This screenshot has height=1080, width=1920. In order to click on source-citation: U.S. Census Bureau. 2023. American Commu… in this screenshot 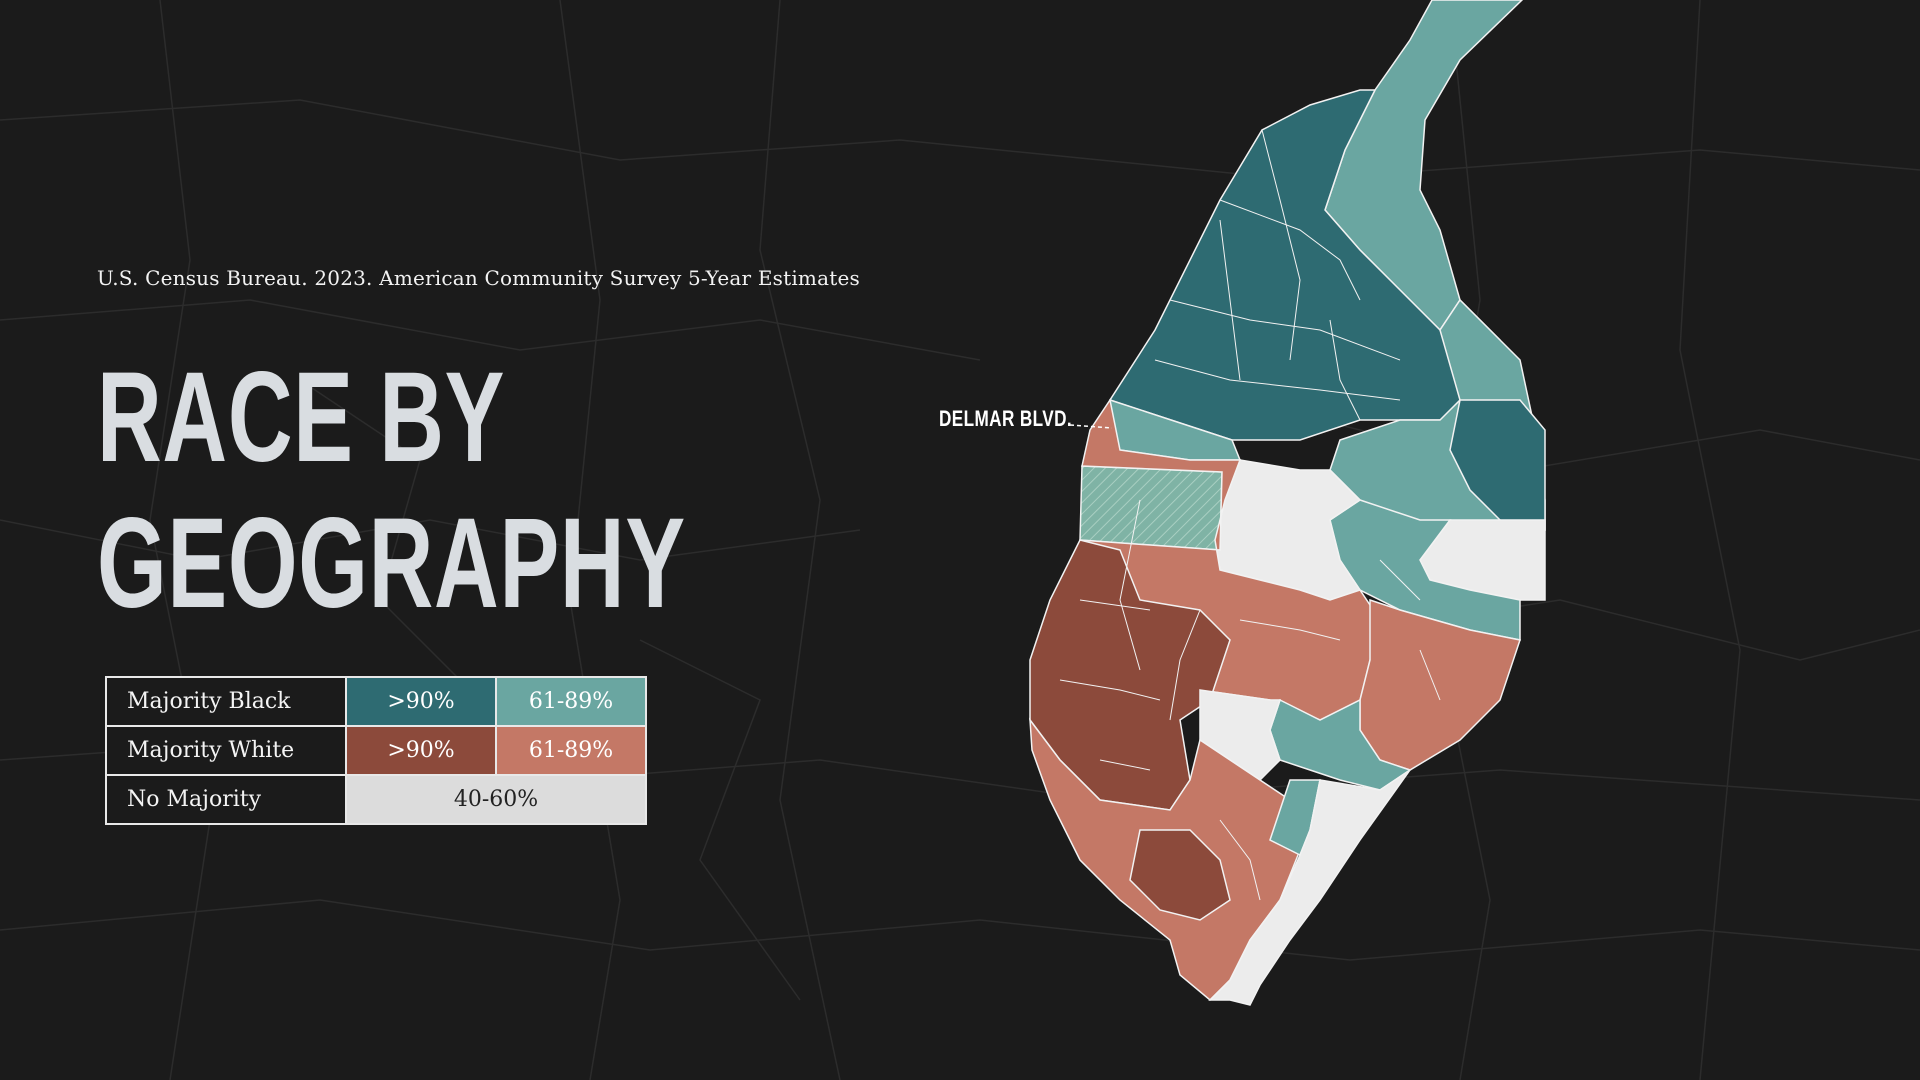, I will do `click(478, 278)`.